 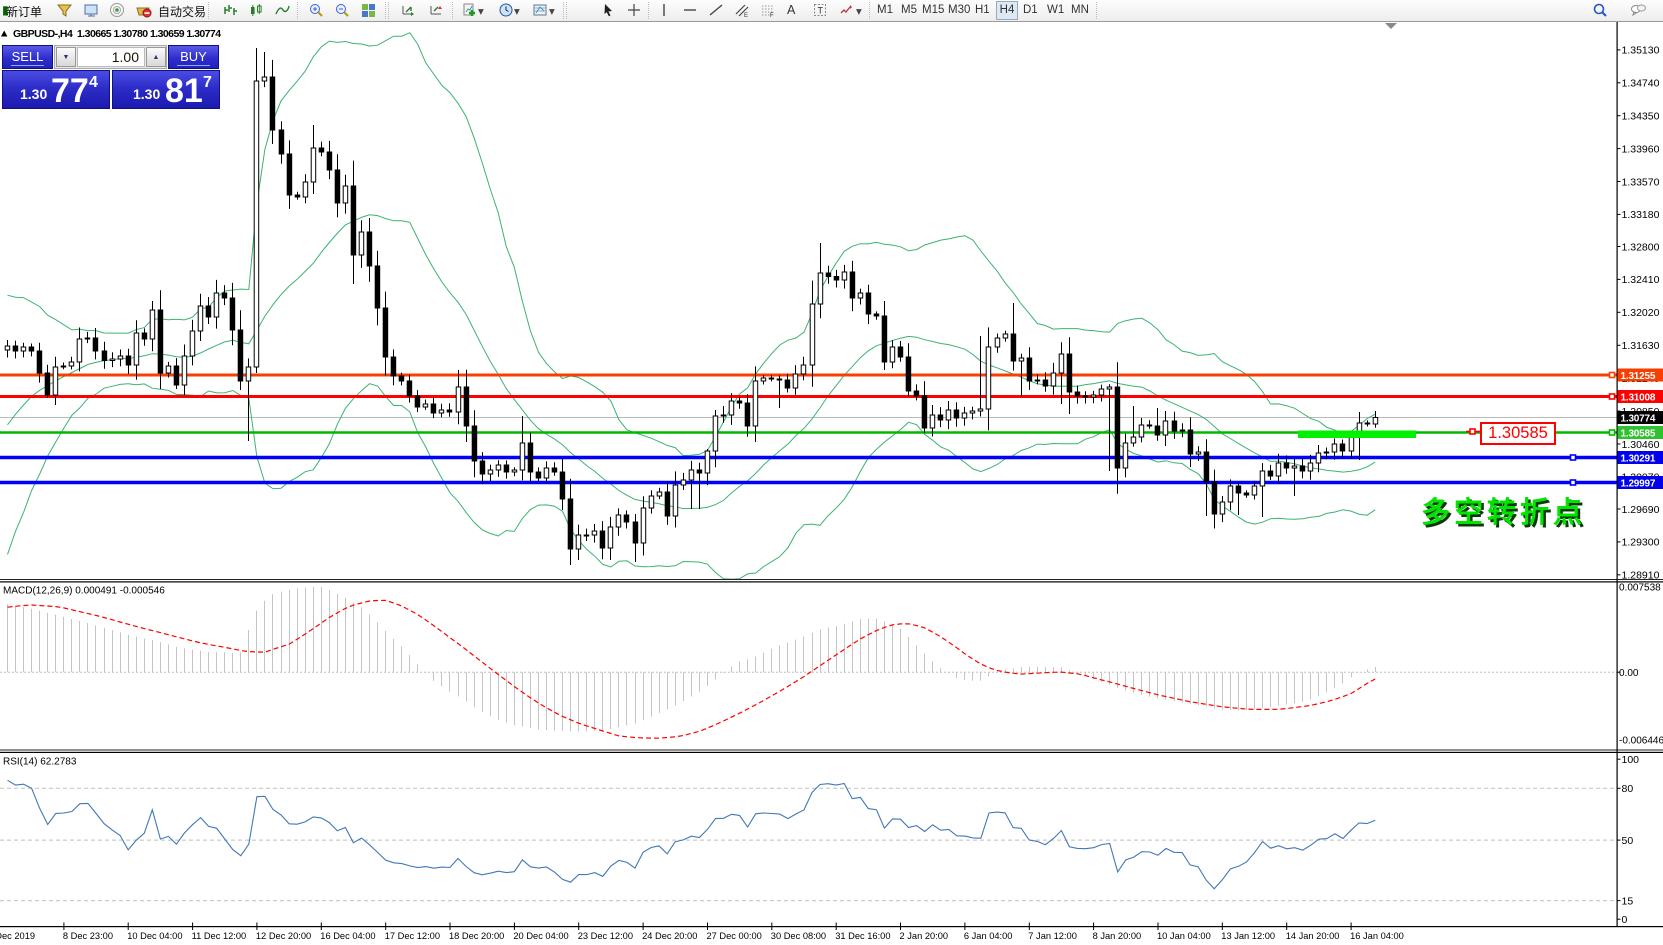 What do you see at coordinates (1641, 149) in the screenshot?
I see `svg-text: 1.33960` at bounding box center [1641, 149].